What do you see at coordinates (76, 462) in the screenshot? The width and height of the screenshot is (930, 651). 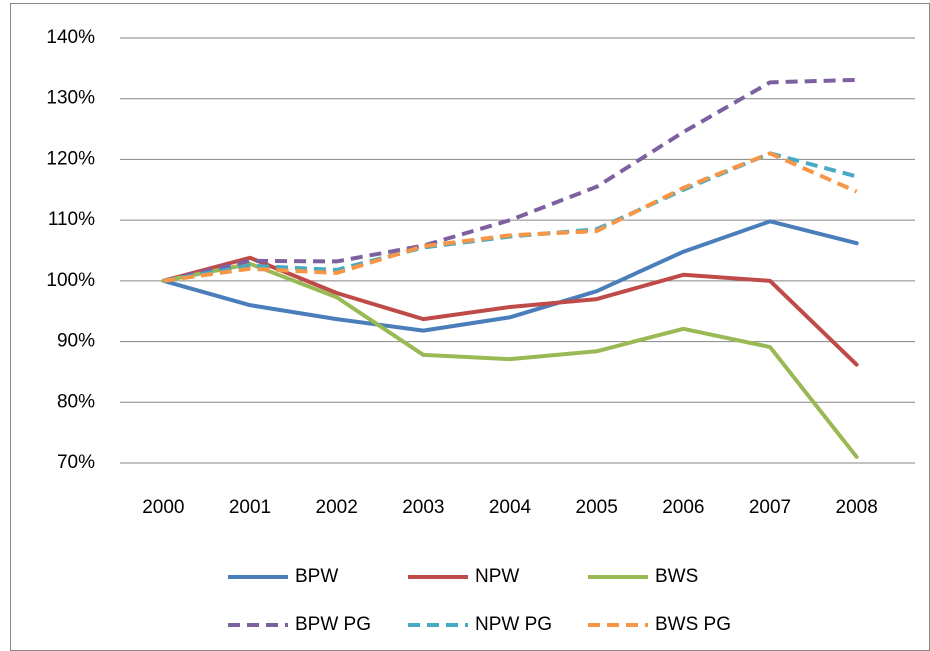 I see `y-tick-label: 70%` at bounding box center [76, 462].